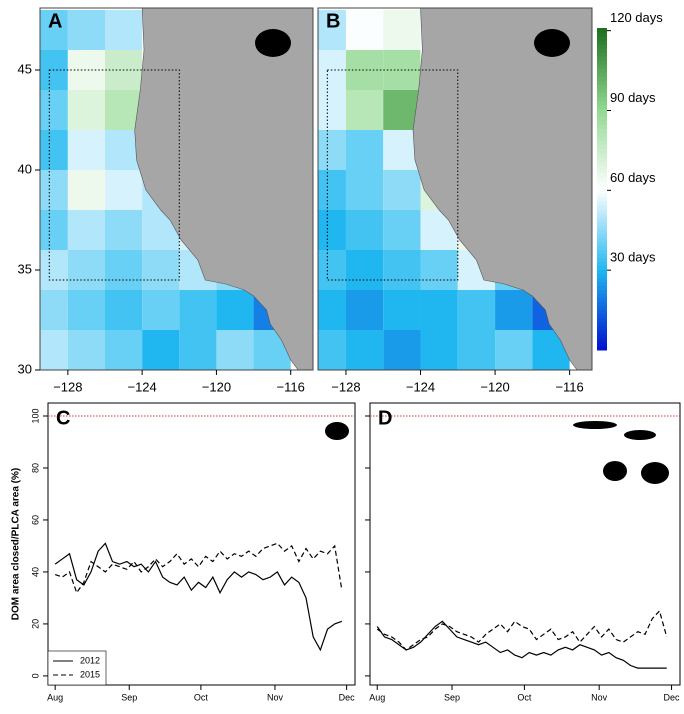  Describe the element at coordinates (633, 97) in the screenshot. I see `colorbar-label: 90 days` at that location.